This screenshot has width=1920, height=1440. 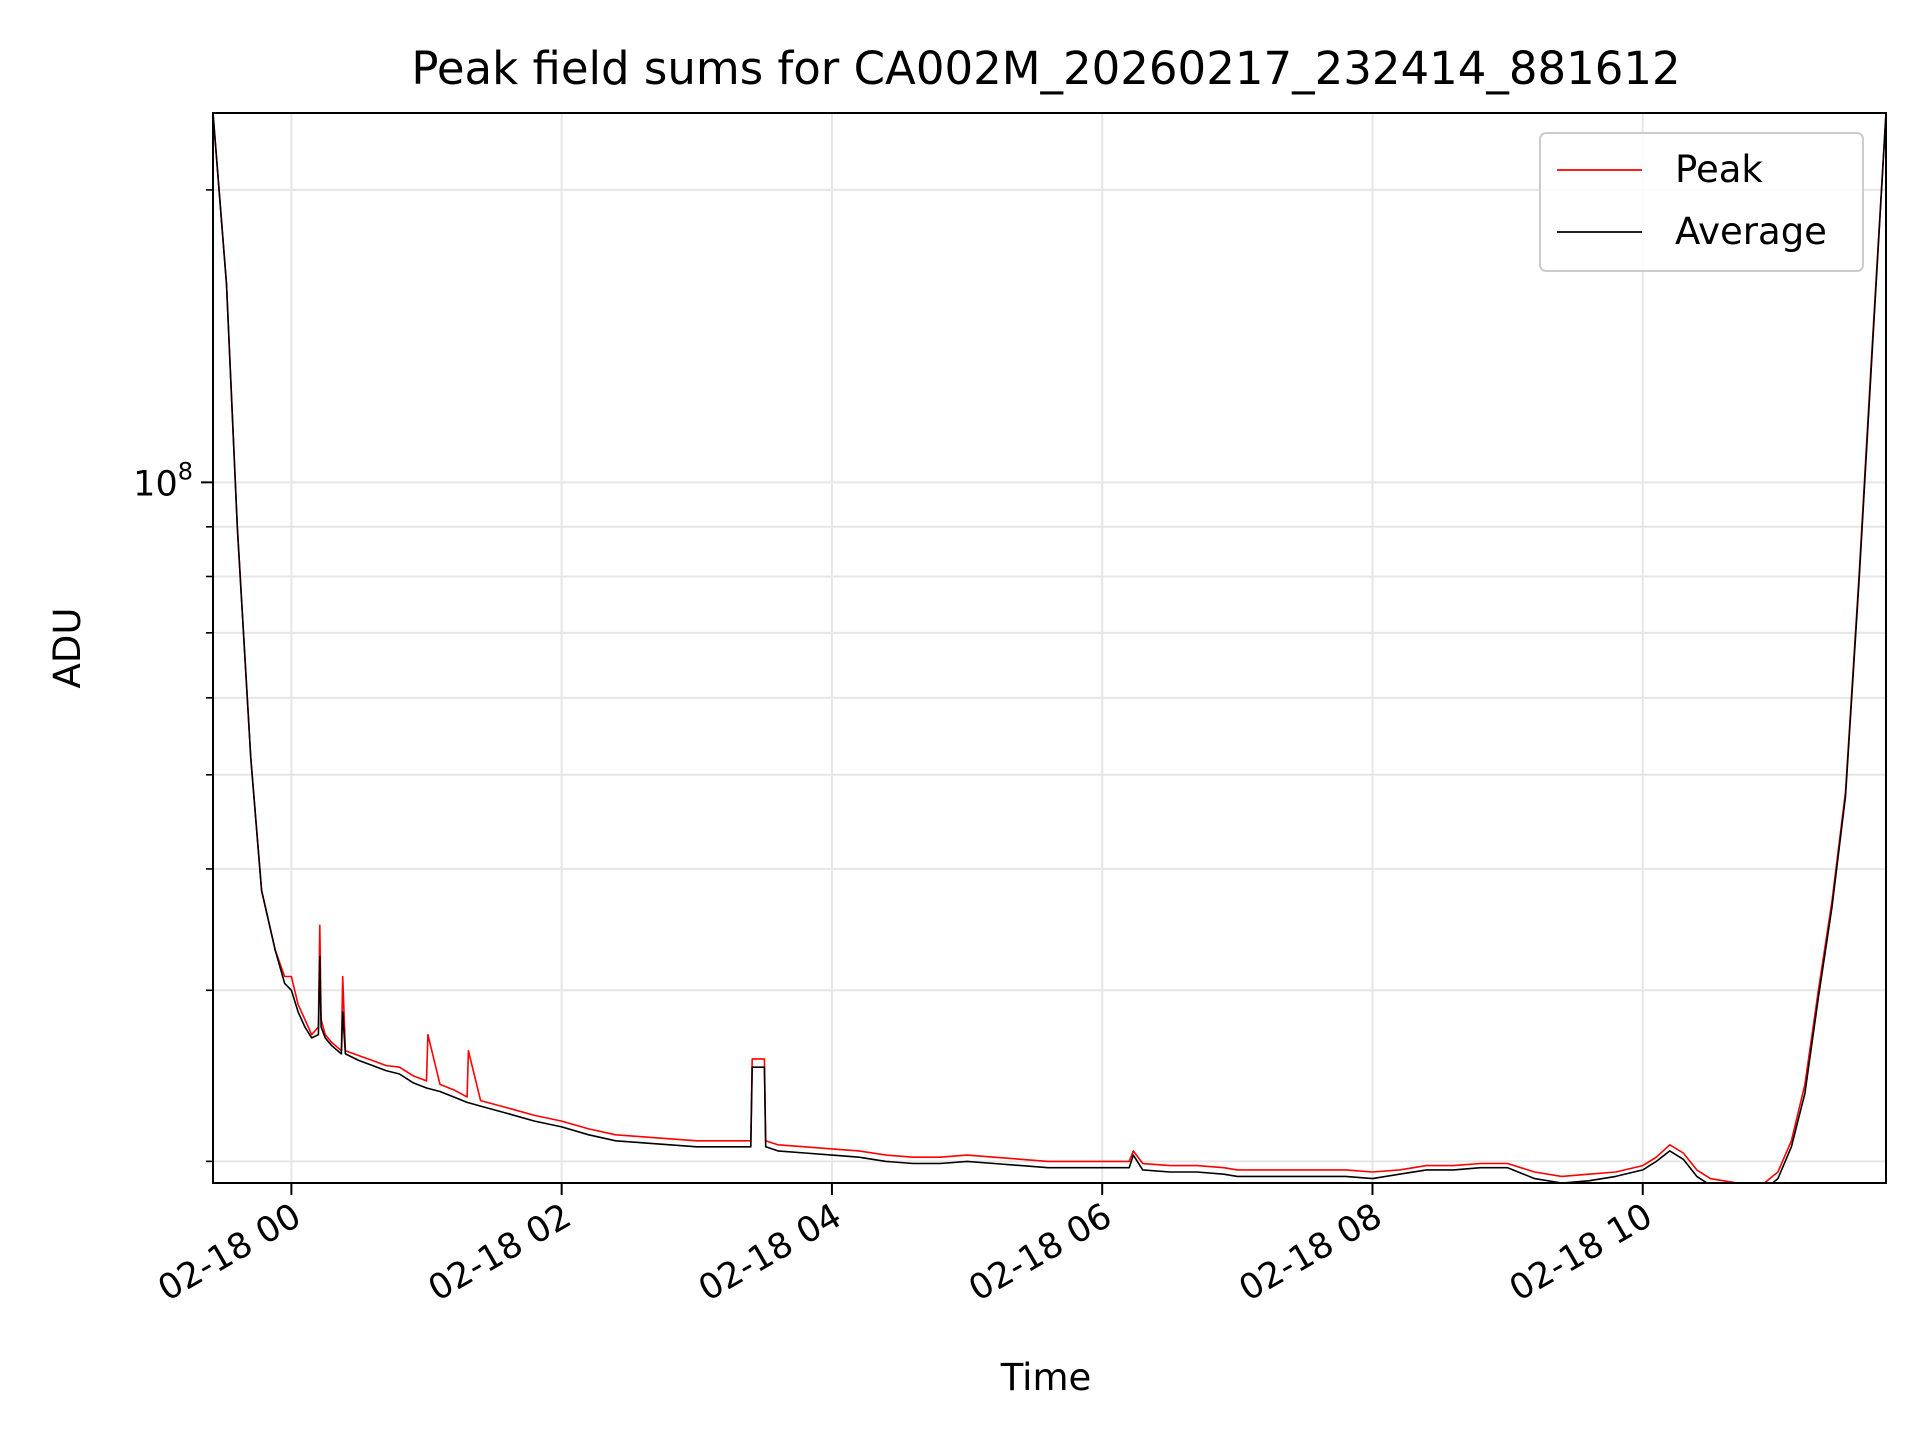 What do you see at coordinates (1751, 231) in the screenshot?
I see `legend-average-label: Average` at bounding box center [1751, 231].